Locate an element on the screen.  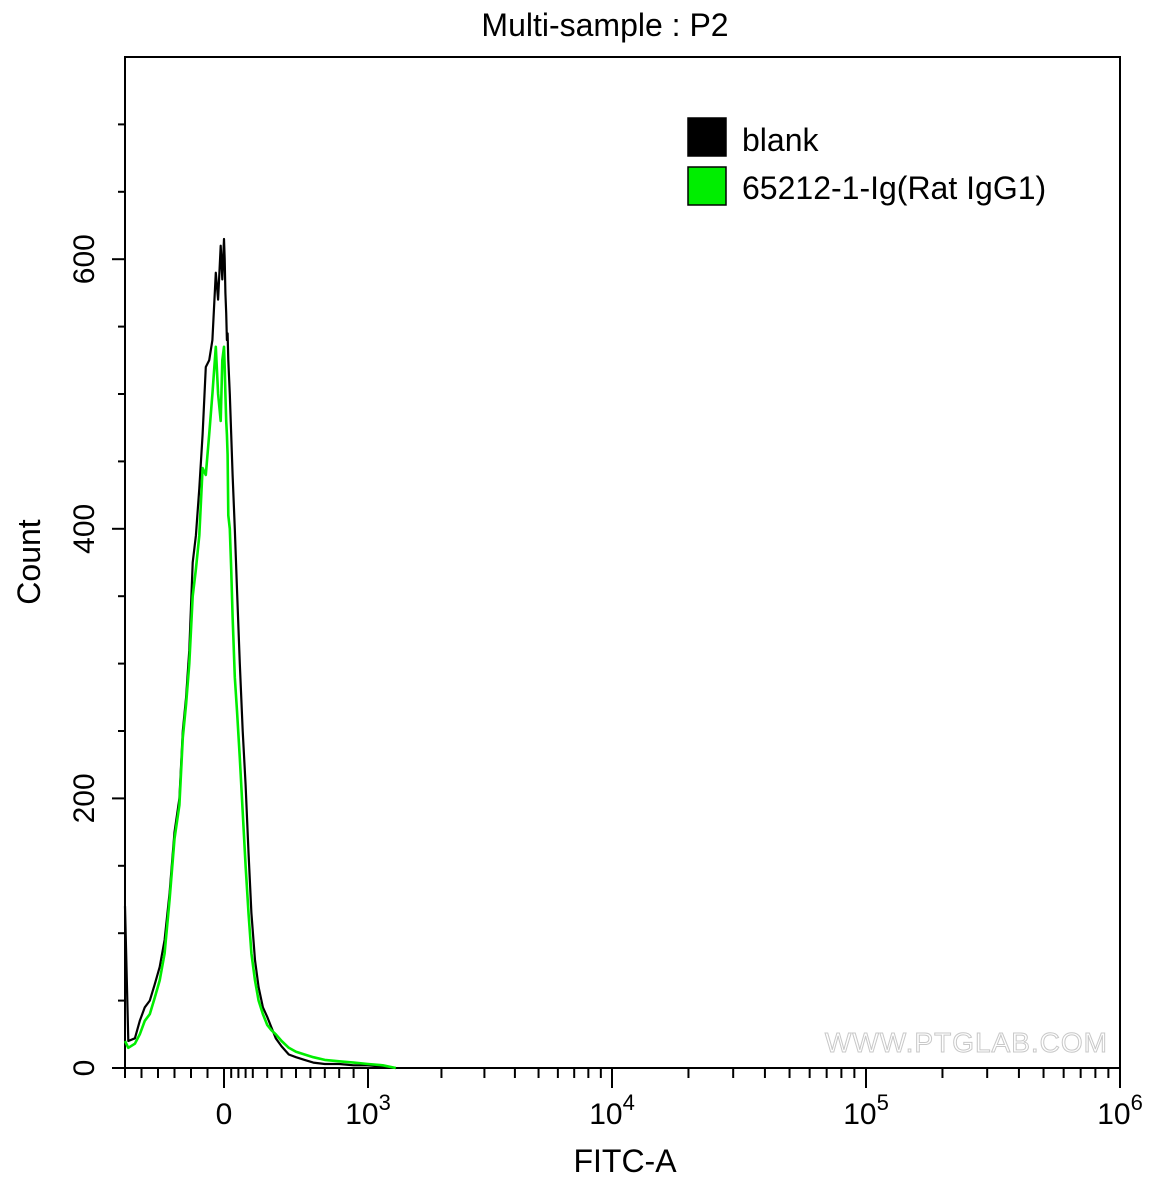
legend-label-isotype: 65212-1-Ig(Rat IgG1) is located at coordinates (894, 188).